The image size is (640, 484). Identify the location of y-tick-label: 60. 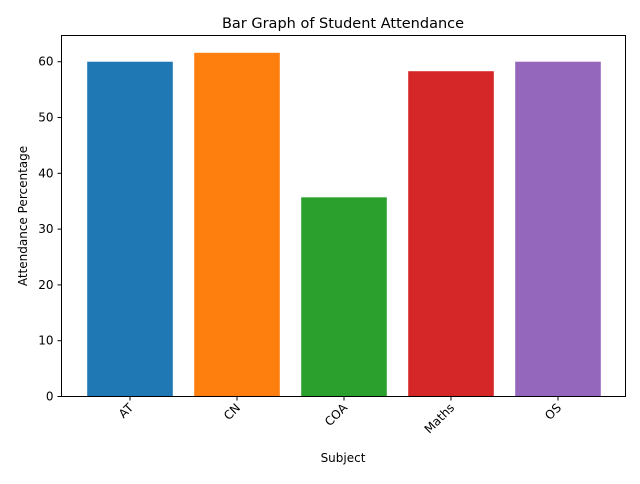
(45, 62).